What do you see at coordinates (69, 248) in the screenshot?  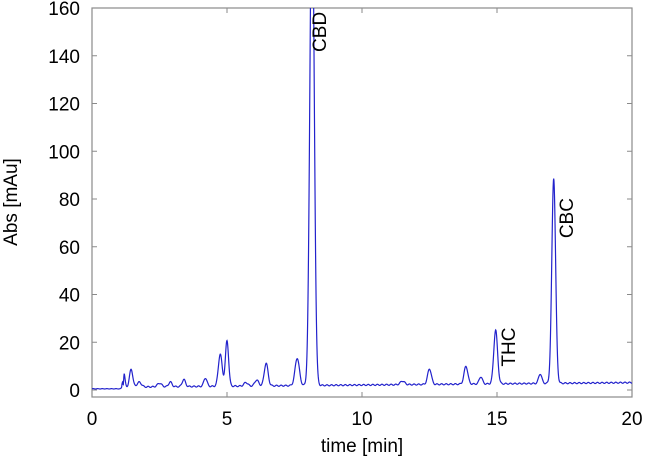 I see `y-tick-label: 60` at bounding box center [69, 248].